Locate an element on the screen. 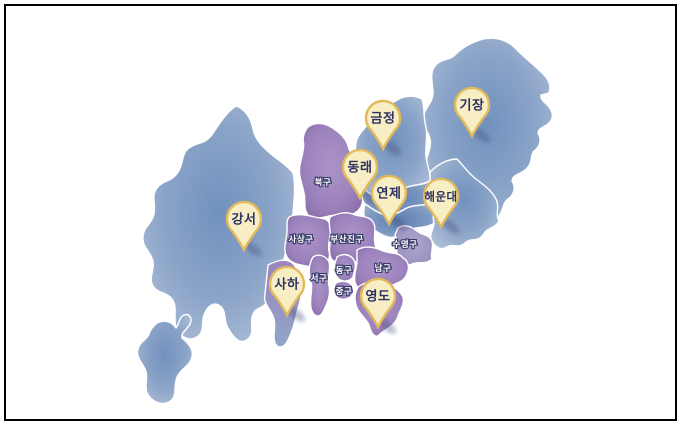  pin-label-haeundae: 해운대 is located at coordinates (440, 197).